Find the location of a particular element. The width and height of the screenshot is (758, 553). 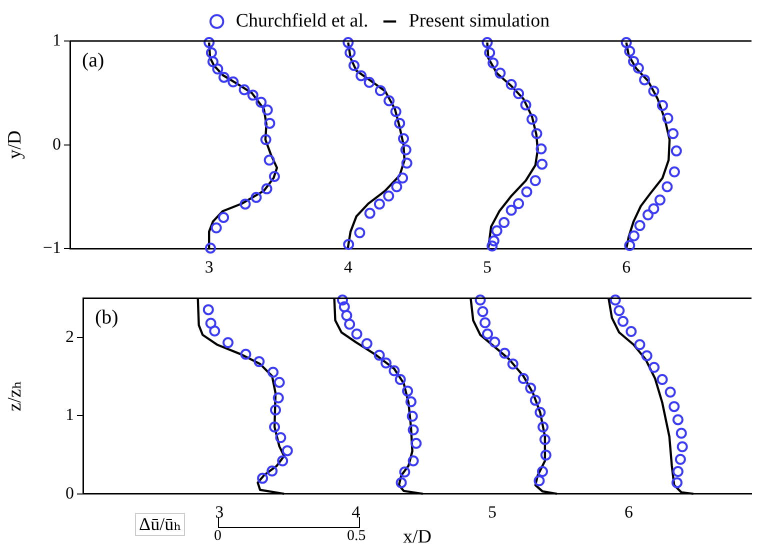

legend-label: Present simulation is located at coordinates (479, 21).